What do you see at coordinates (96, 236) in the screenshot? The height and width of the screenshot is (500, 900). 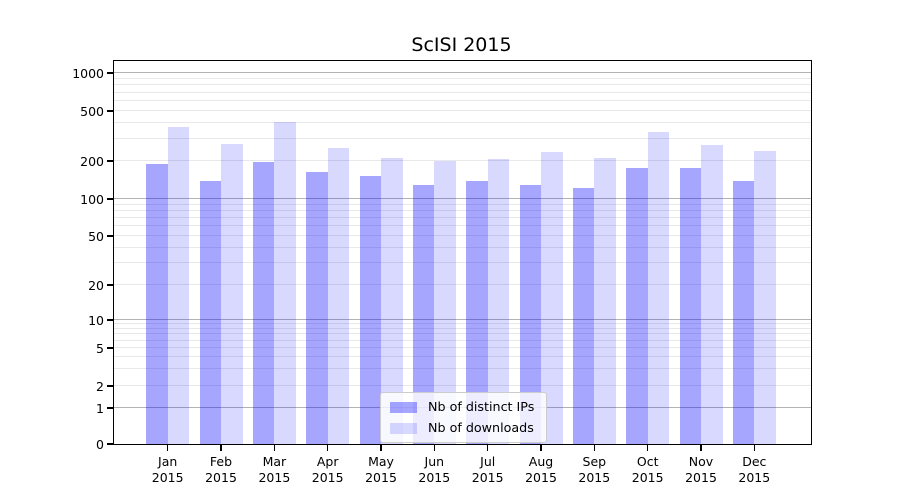 I see `y-tick-label-50: 50` at bounding box center [96, 236].